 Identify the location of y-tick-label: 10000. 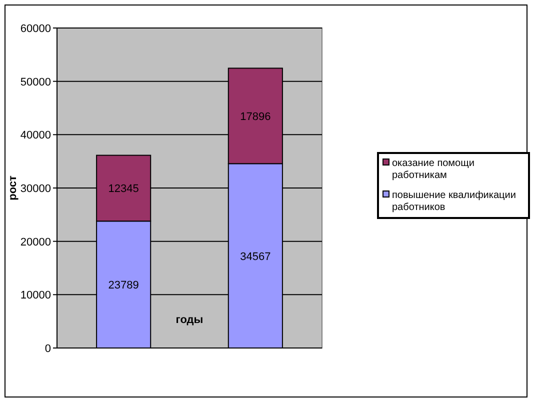
(35, 296).